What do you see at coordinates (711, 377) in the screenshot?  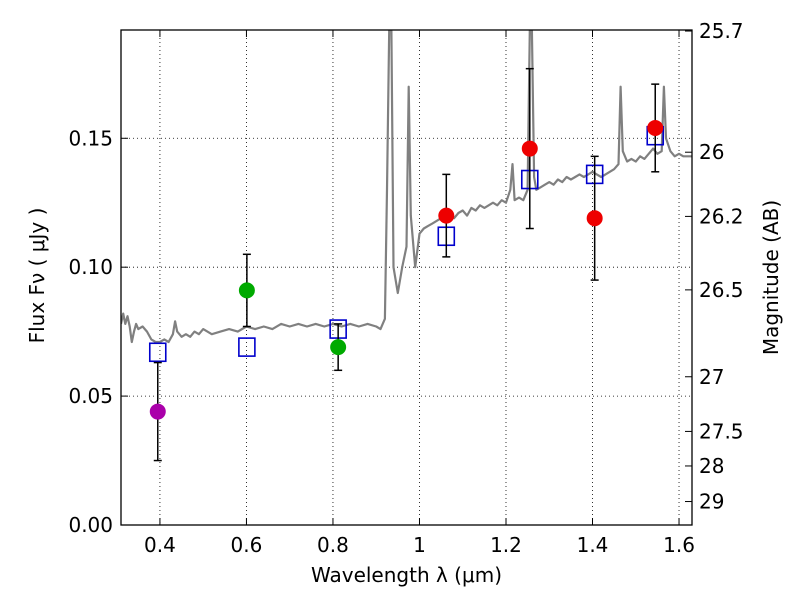 I see `right-tick-label: 27` at bounding box center [711, 377].